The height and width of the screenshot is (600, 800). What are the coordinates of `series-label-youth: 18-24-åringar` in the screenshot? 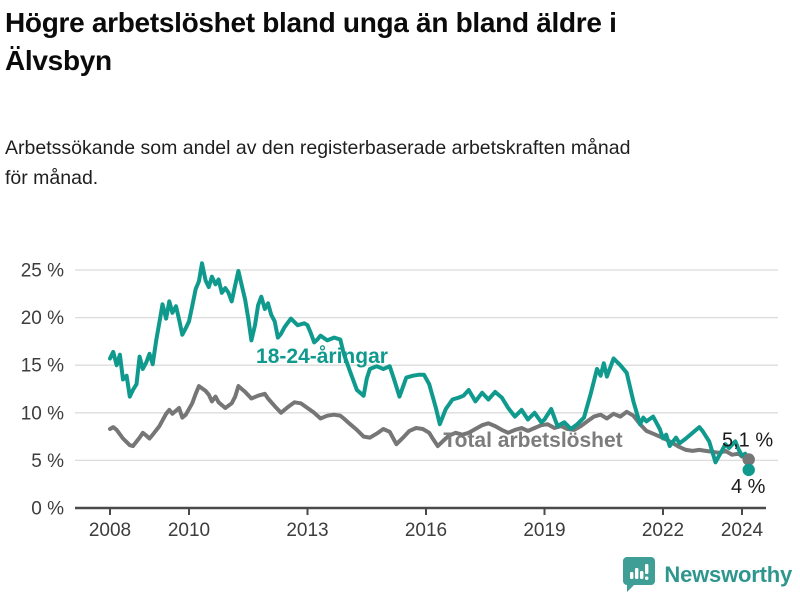 It's located at (322, 356).